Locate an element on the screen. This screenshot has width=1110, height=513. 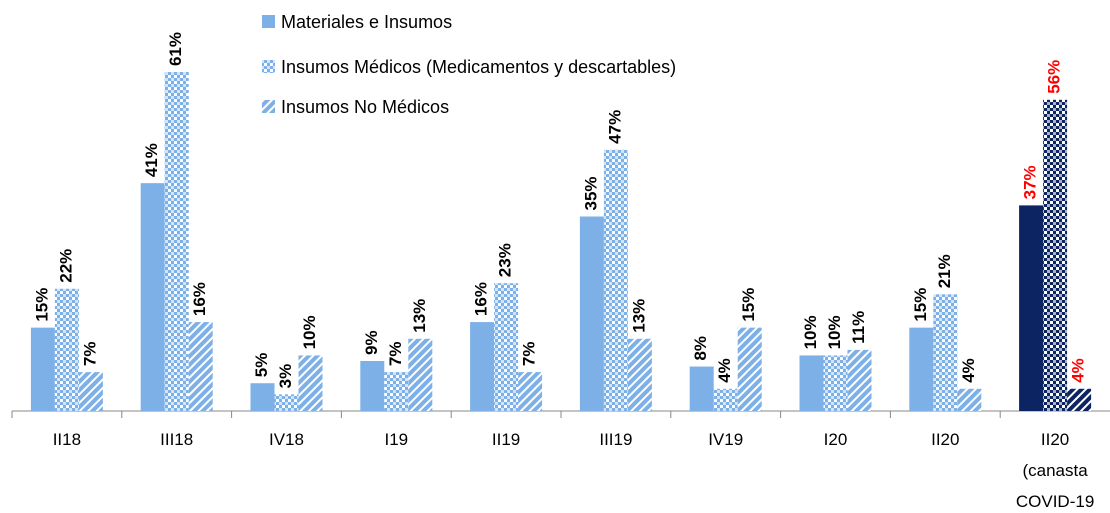
value-label: 11% is located at coordinates (858, 327).